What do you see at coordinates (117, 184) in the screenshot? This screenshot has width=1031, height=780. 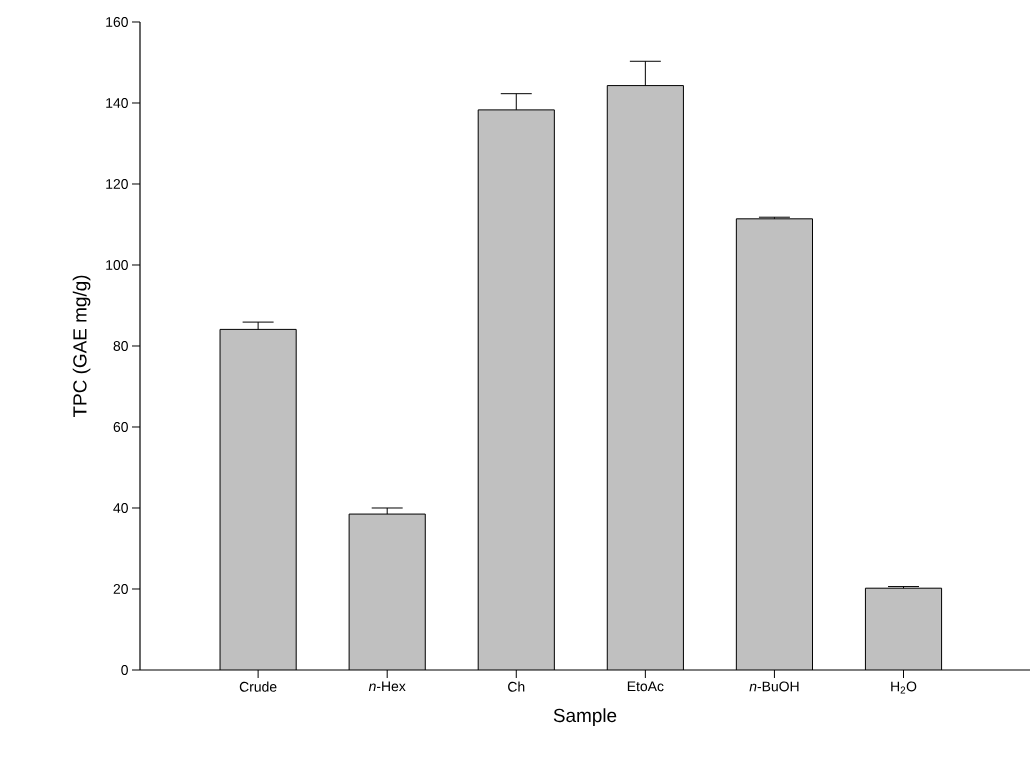 I see `y-tick-label: 120` at bounding box center [117, 184].